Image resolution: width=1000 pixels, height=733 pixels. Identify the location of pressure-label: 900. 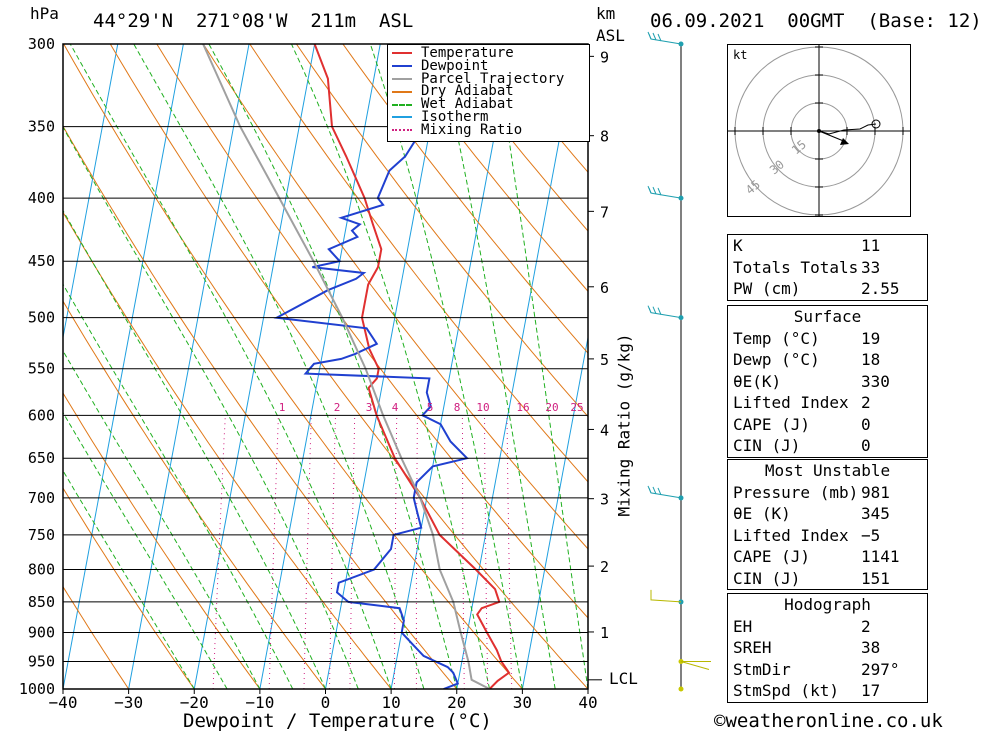
(41, 633).